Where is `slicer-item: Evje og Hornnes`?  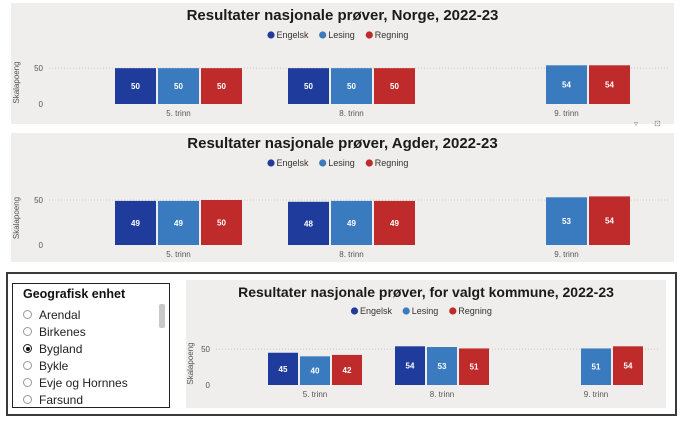
slicer-item: Evje og Hornnes is located at coordinates (92, 382).